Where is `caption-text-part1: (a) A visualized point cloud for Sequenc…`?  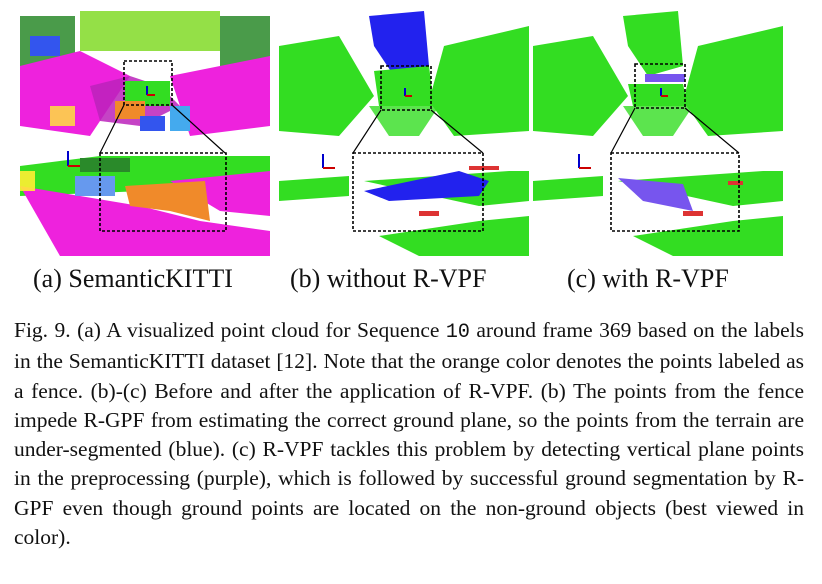 caption-text-part1: (a) A visualized point cloud for Sequenc… is located at coordinates (258, 330).